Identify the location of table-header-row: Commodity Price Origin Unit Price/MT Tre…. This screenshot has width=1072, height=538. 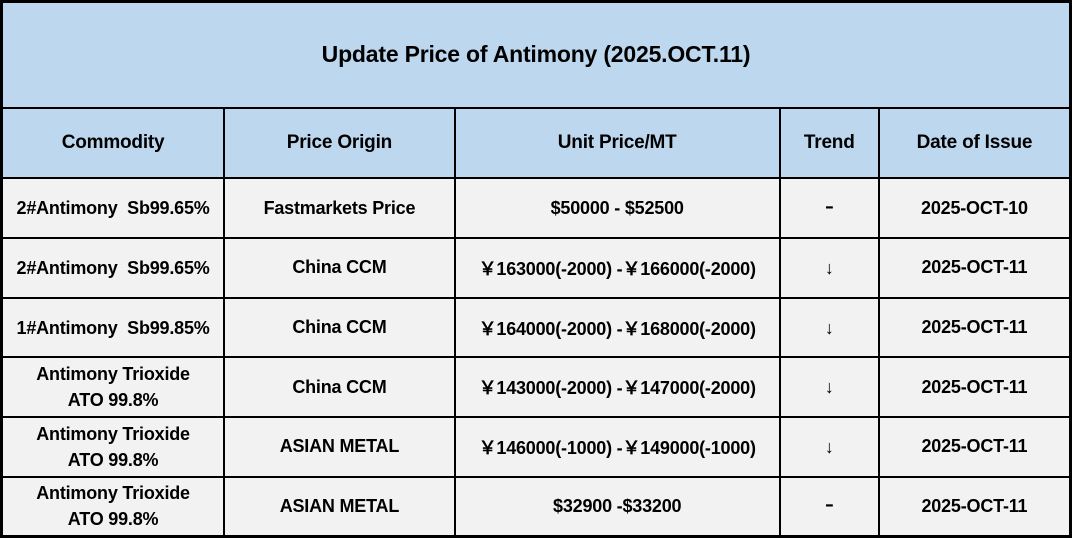
(536, 143).